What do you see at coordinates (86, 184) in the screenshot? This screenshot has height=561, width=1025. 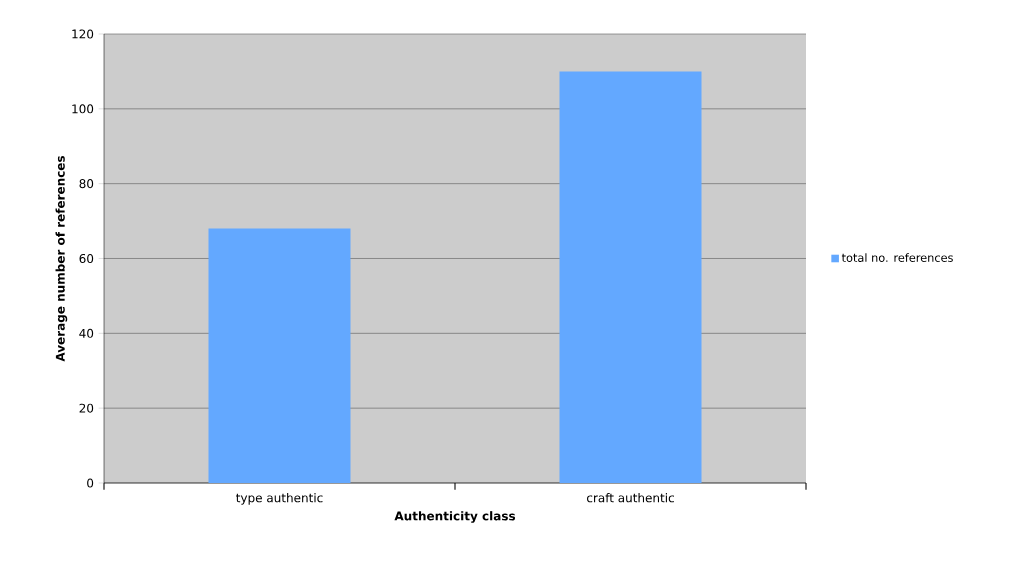 I see `y-tick-label: 80` at bounding box center [86, 184].